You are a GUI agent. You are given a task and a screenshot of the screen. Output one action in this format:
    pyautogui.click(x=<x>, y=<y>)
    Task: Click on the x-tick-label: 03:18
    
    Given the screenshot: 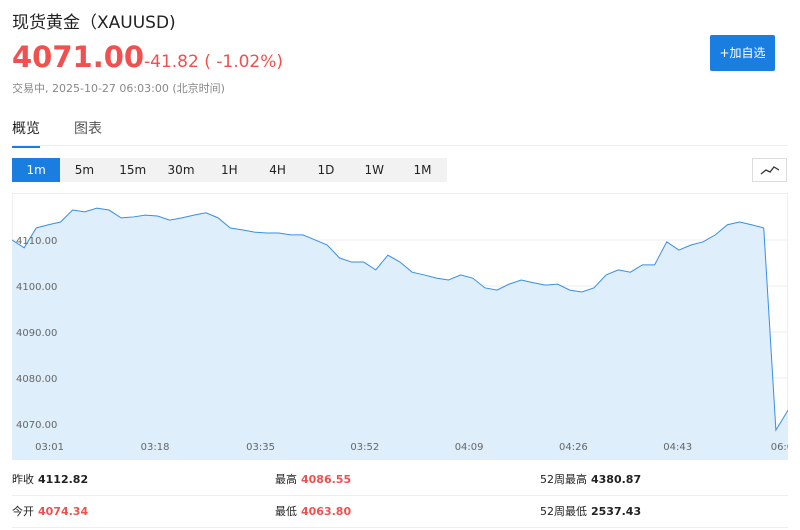 What is the action you would take?
    pyautogui.click(x=155, y=447)
    